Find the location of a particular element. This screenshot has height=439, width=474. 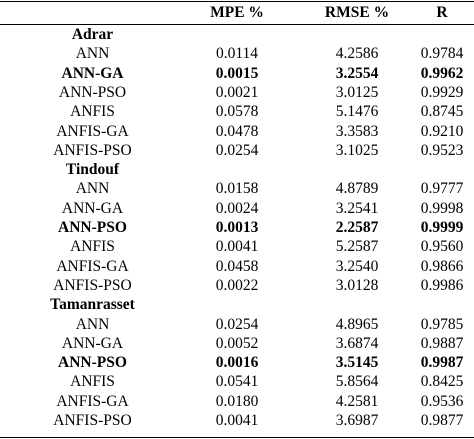

r-cell: 0.9887 is located at coordinates (442, 343).